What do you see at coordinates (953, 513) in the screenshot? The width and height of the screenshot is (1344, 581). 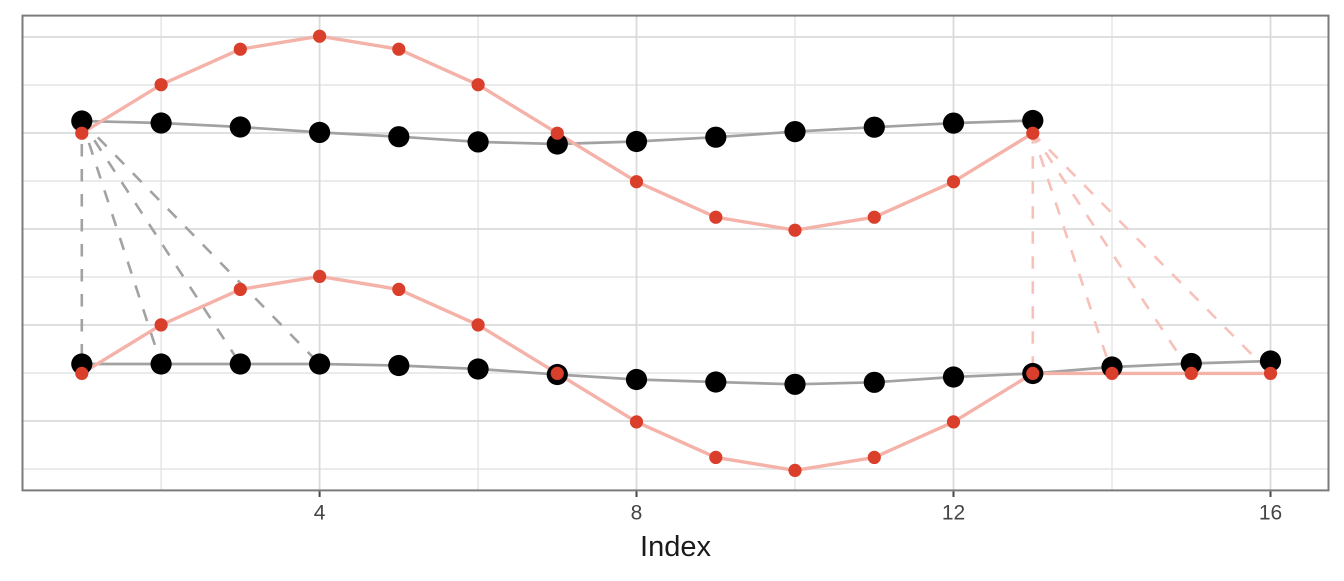 I see `svg-text: 12` at bounding box center [953, 513].